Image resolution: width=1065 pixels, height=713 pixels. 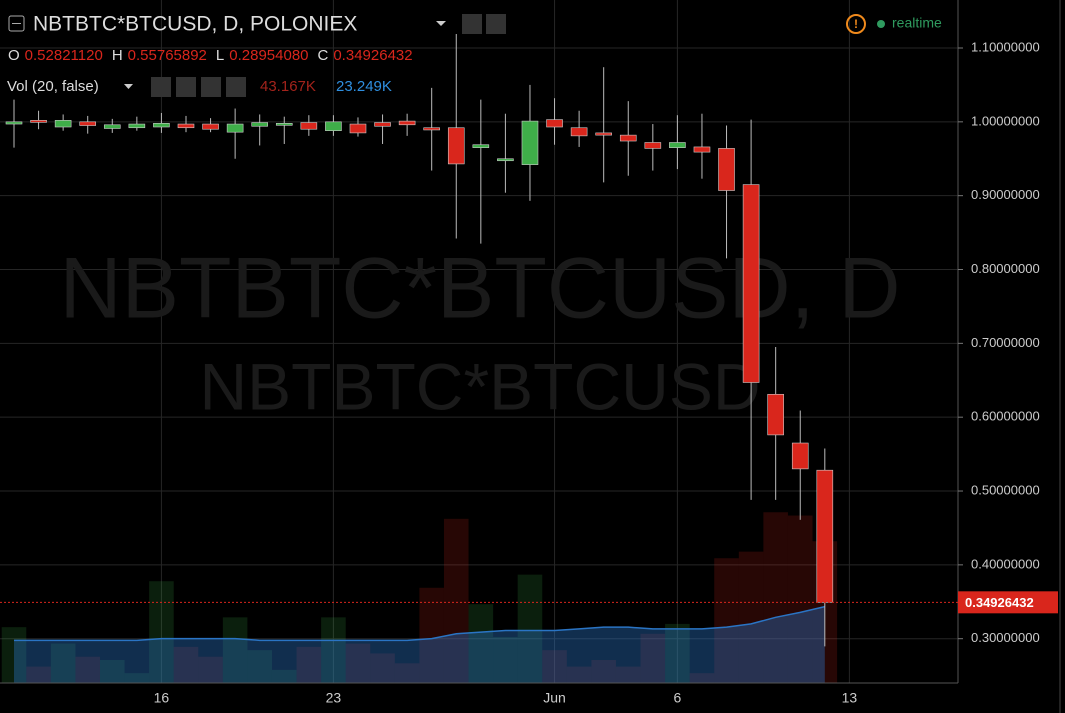 I want to click on volume-ma-line, so click(x=419, y=623).